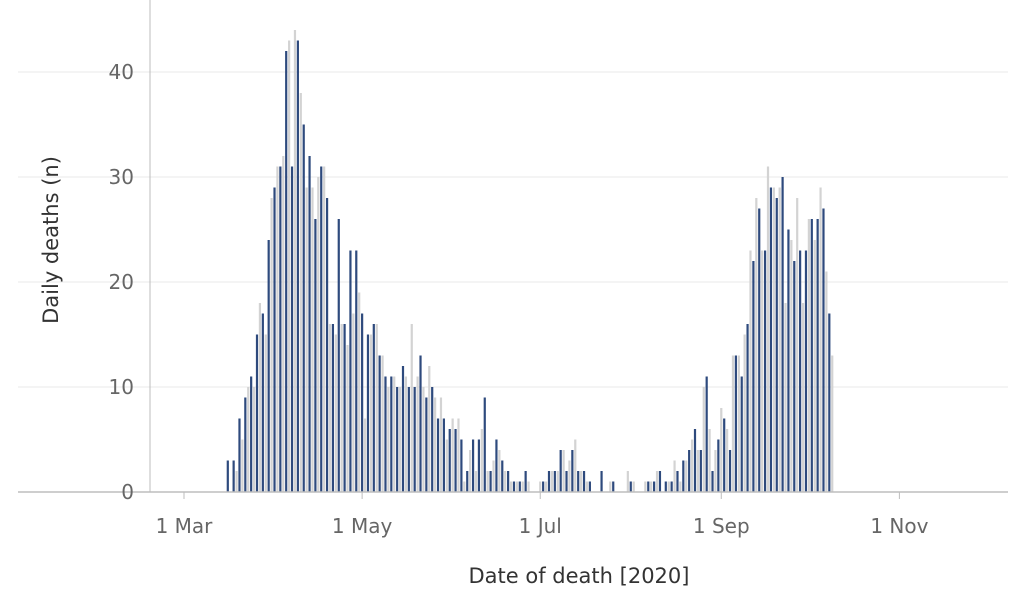 This screenshot has width=1014, height=600. Describe the element at coordinates (721, 526) in the screenshot. I see `x-tick-label: 1 Sep` at that location.